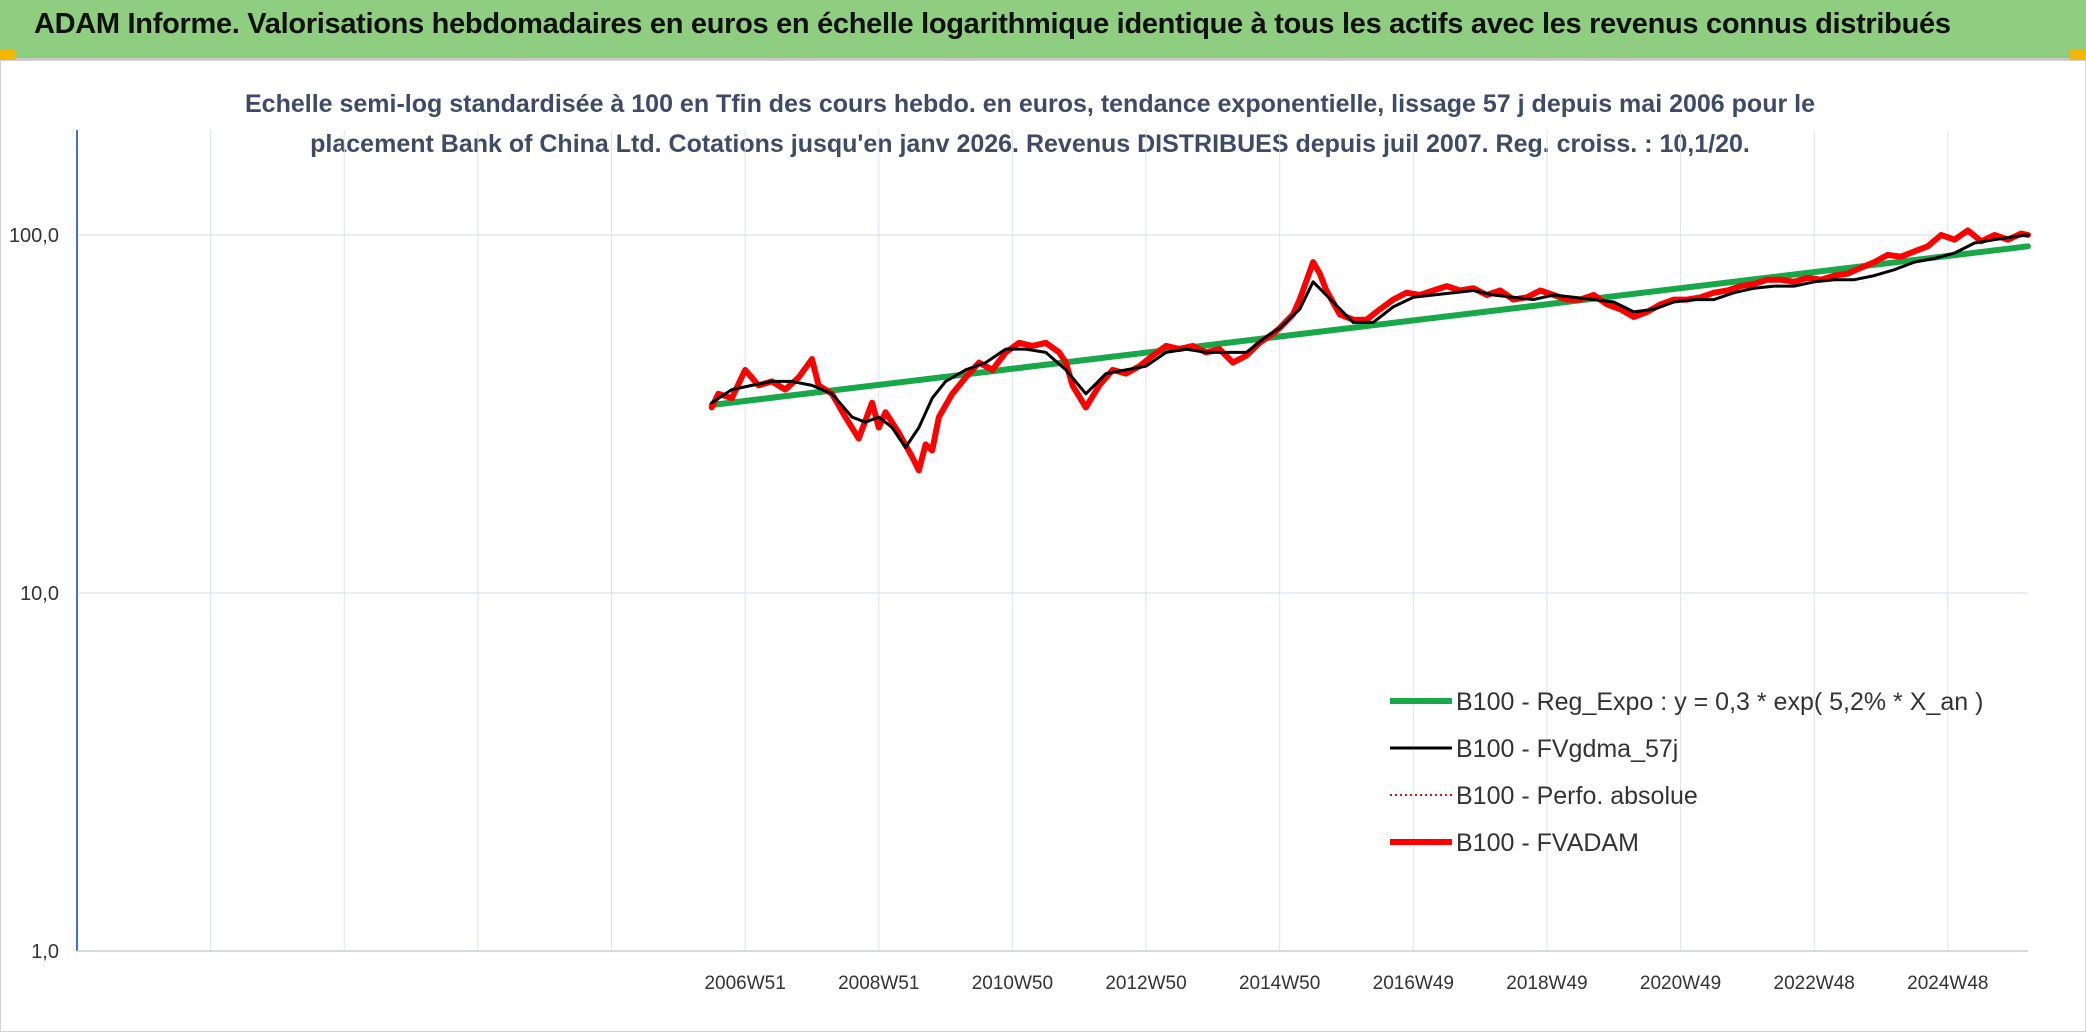 This screenshot has width=2086, height=1033. I want to click on x-tick-label: 2010W50, so click(1012, 983).